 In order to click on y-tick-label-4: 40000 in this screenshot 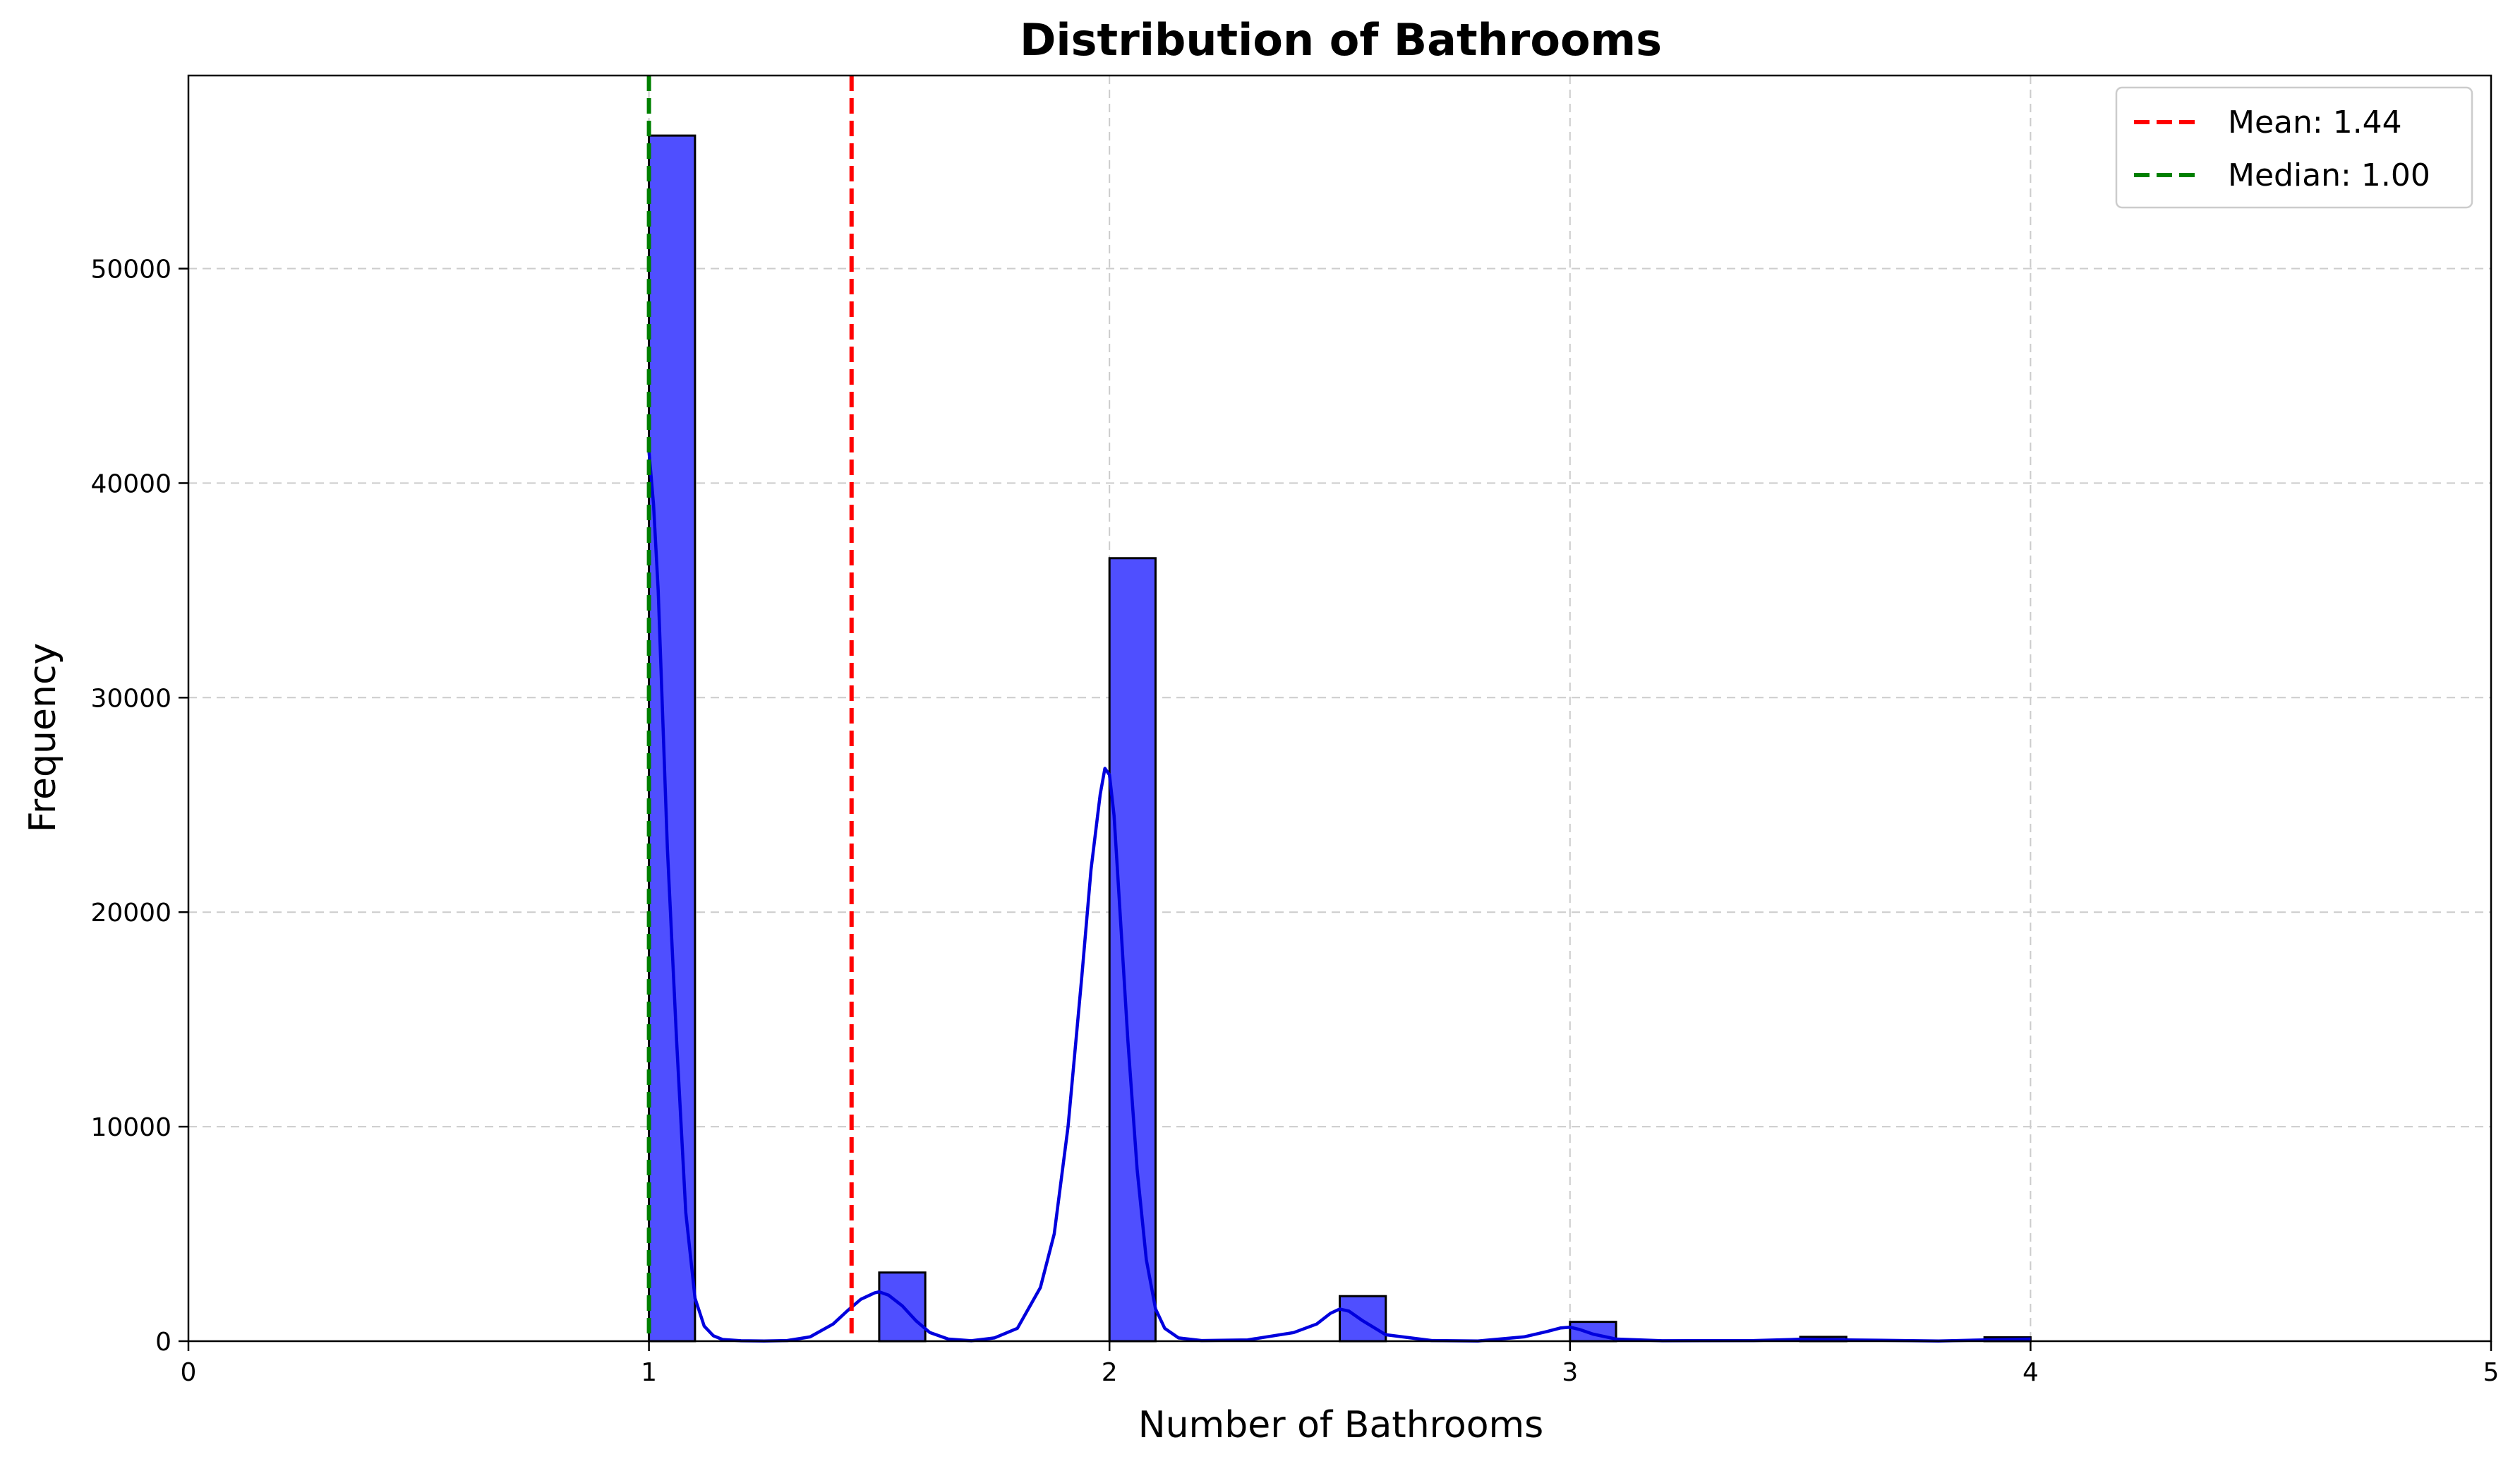, I will do `click(130, 484)`.